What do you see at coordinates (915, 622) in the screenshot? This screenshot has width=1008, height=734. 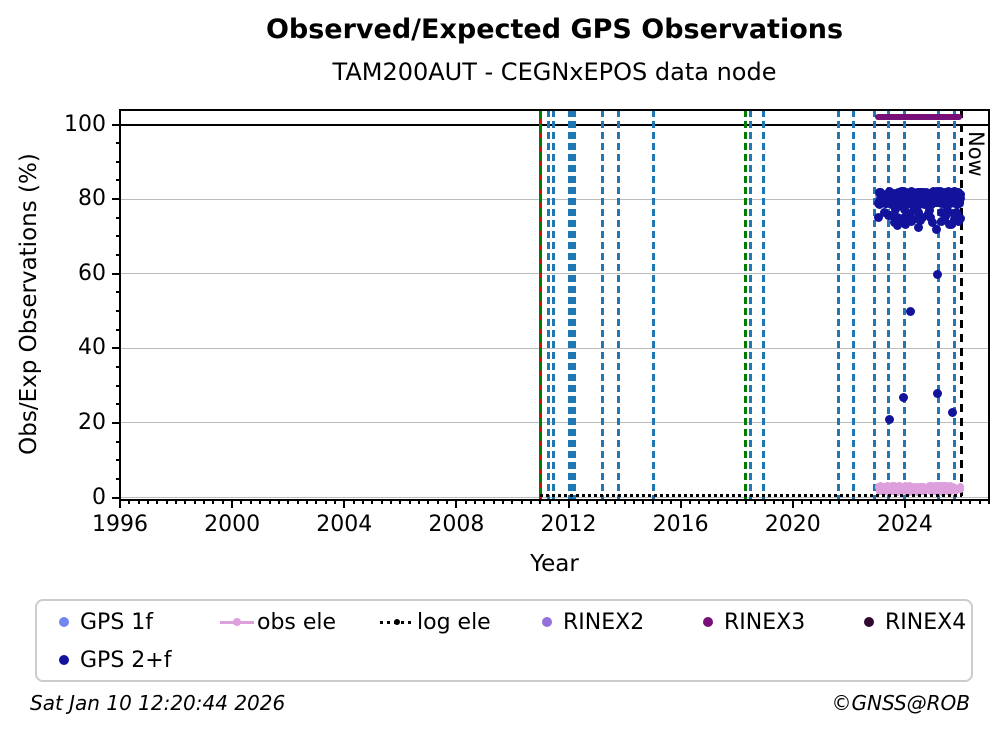 I see `legend-item-rinex4: RINEX4` at bounding box center [915, 622].